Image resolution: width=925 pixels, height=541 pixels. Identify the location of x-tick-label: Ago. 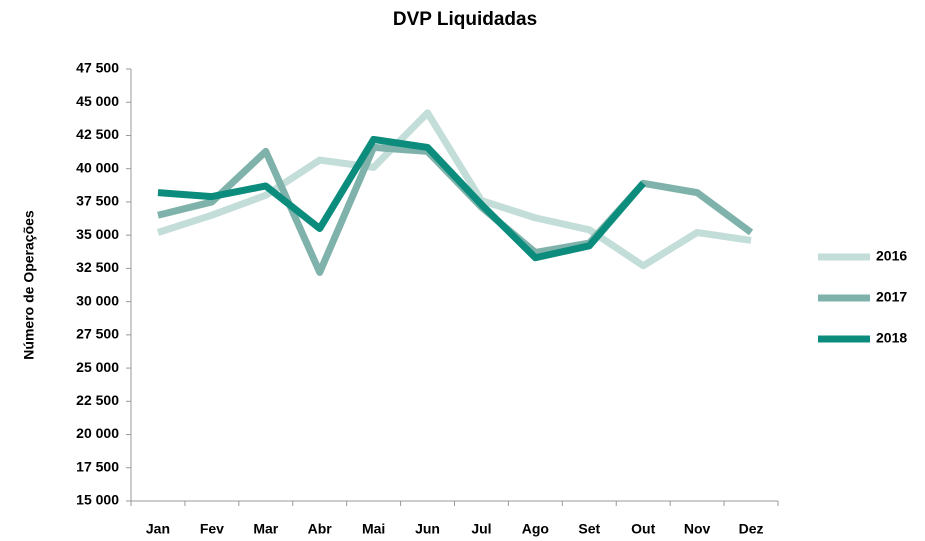
(535, 529).